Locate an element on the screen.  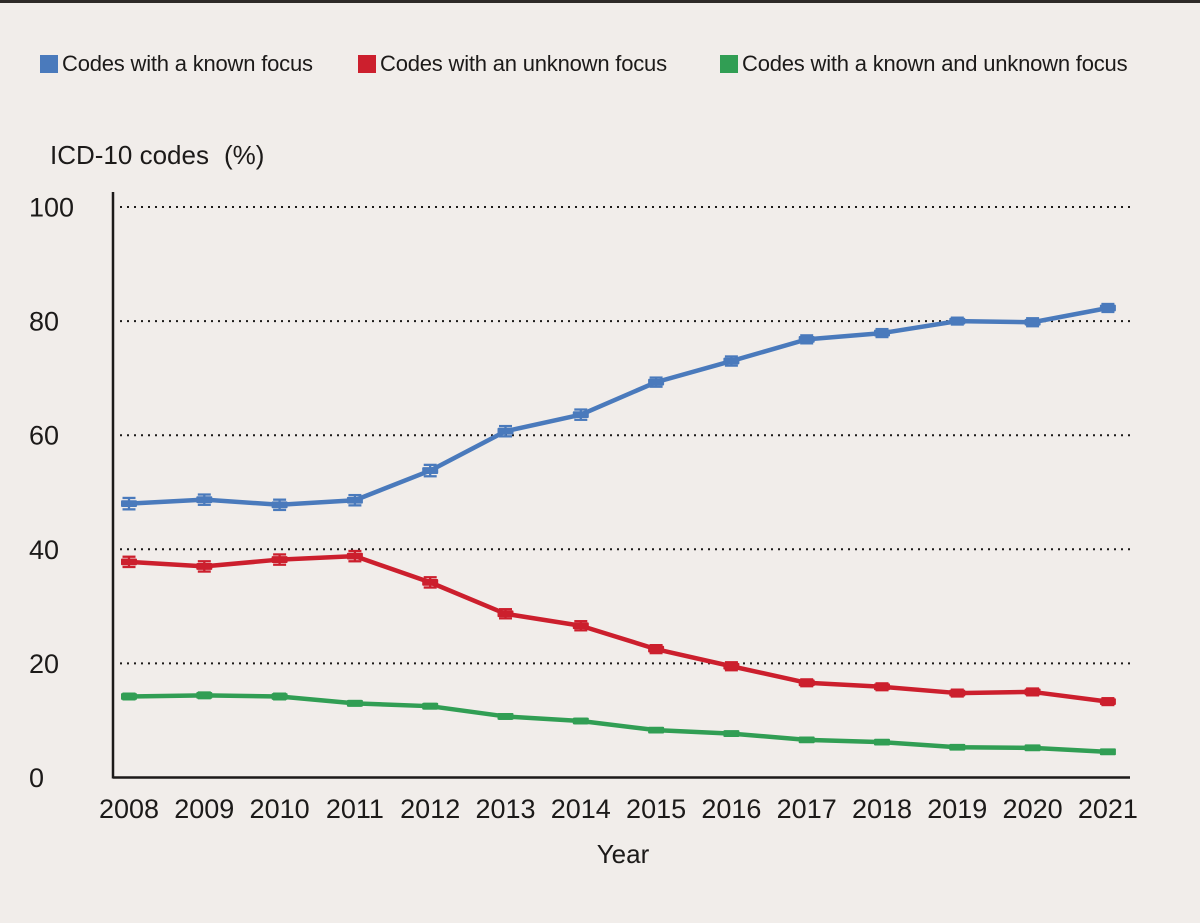
y-axis-unit-label: (%) is located at coordinates (244, 155).